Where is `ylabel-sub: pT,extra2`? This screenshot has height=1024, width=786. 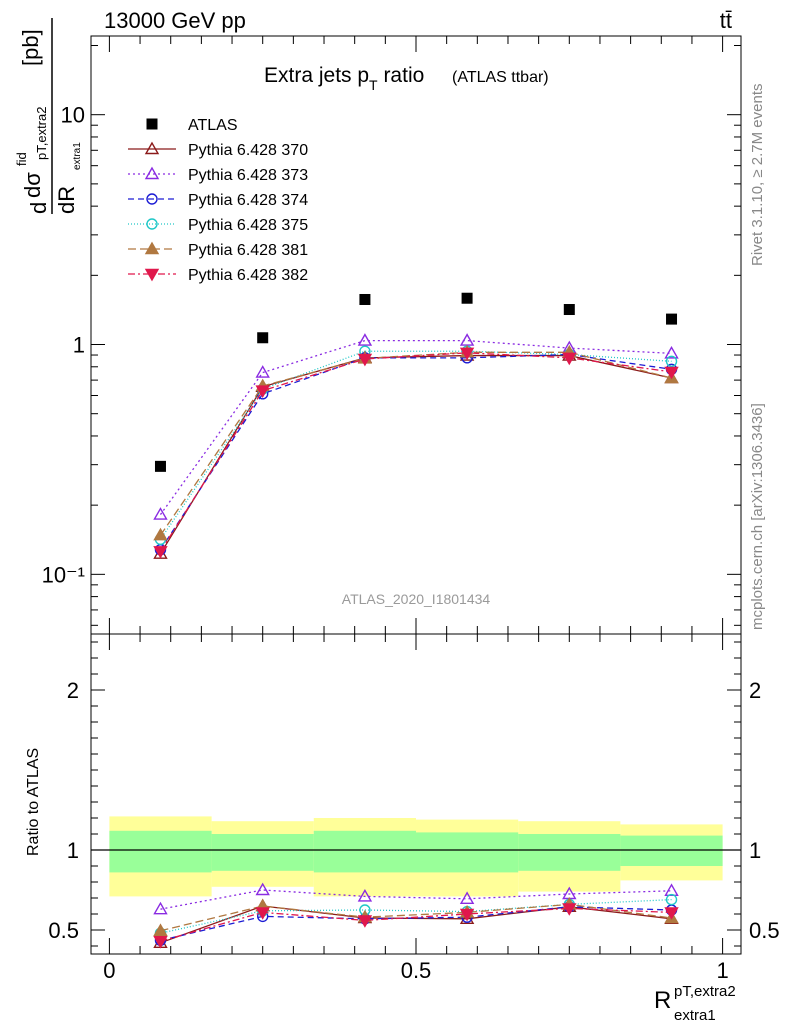
ylabel-sub: pT,extra2 is located at coordinates (41, 133).